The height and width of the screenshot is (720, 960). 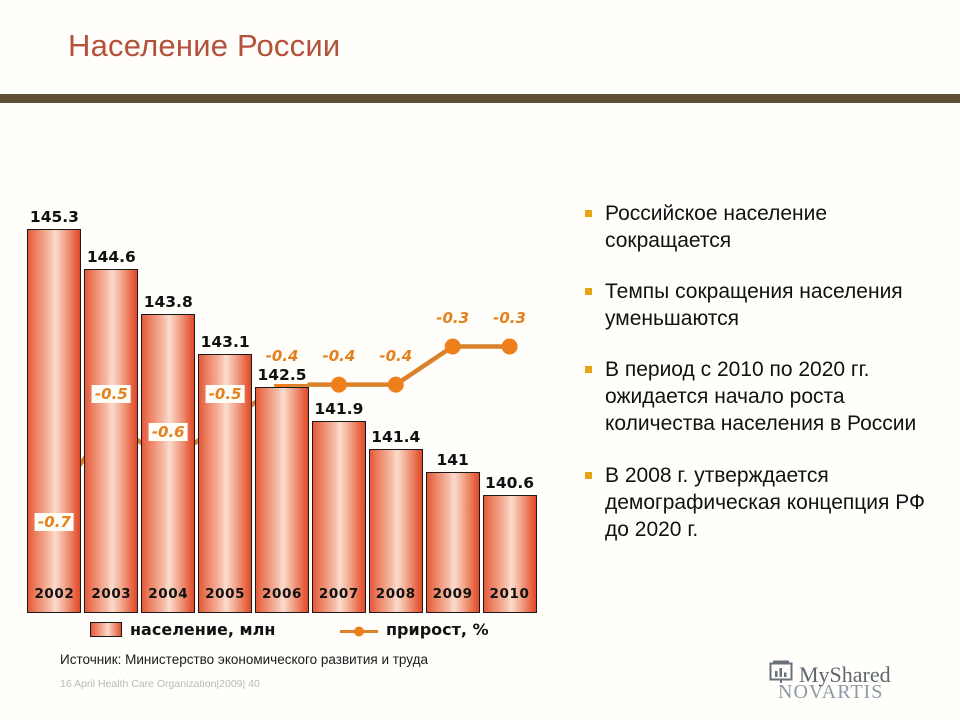 I want to click on x-axis-label-2003: 2003, so click(x=111, y=594).